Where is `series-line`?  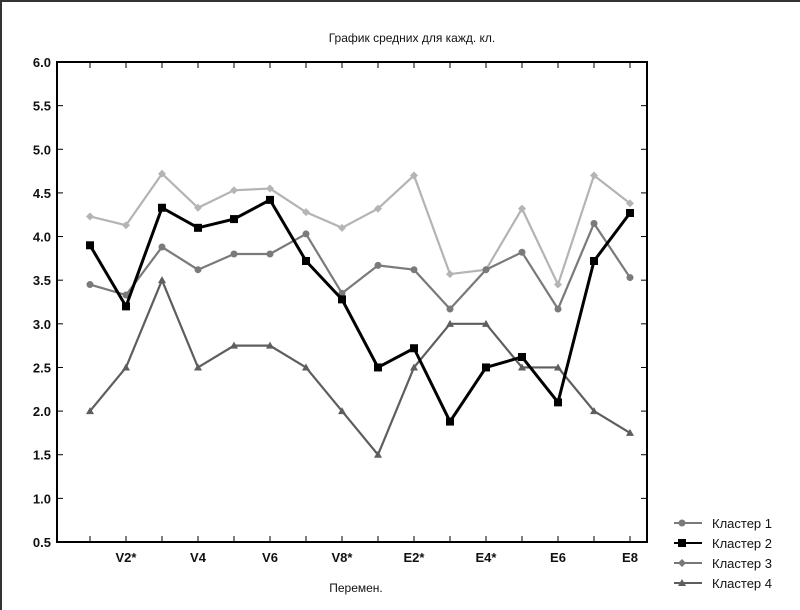 series-line is located at coordinates (360, 266).